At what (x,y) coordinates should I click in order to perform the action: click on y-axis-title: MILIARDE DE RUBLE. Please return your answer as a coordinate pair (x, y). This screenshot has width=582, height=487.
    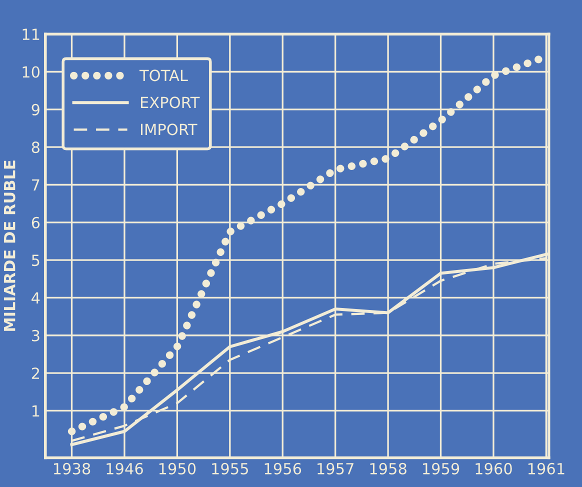
    Looking at the image, I should click on (10, 245).